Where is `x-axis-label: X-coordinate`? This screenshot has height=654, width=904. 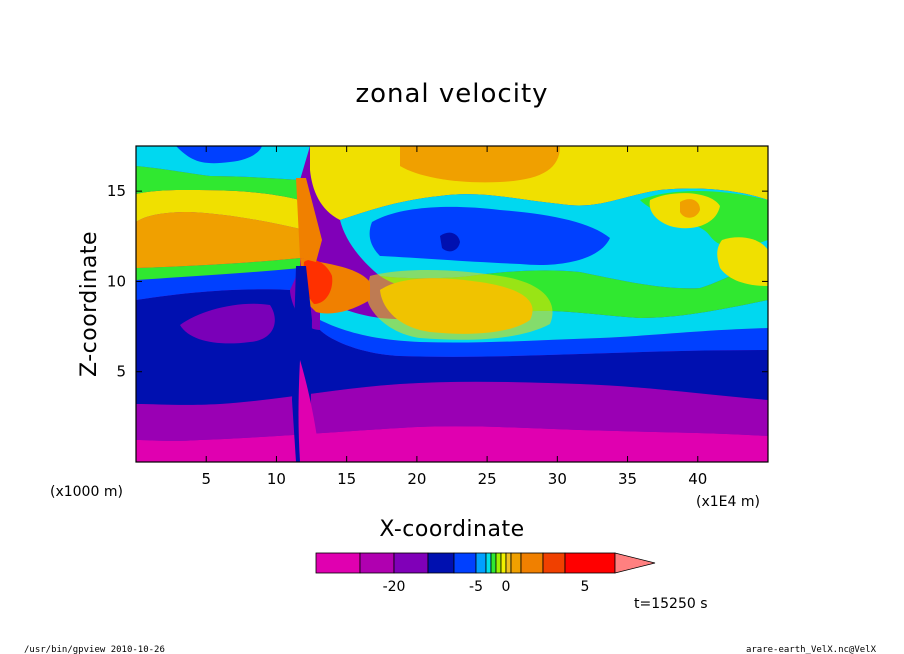
x-axis-label: X-coordinate is located at coordinates (451, 529).